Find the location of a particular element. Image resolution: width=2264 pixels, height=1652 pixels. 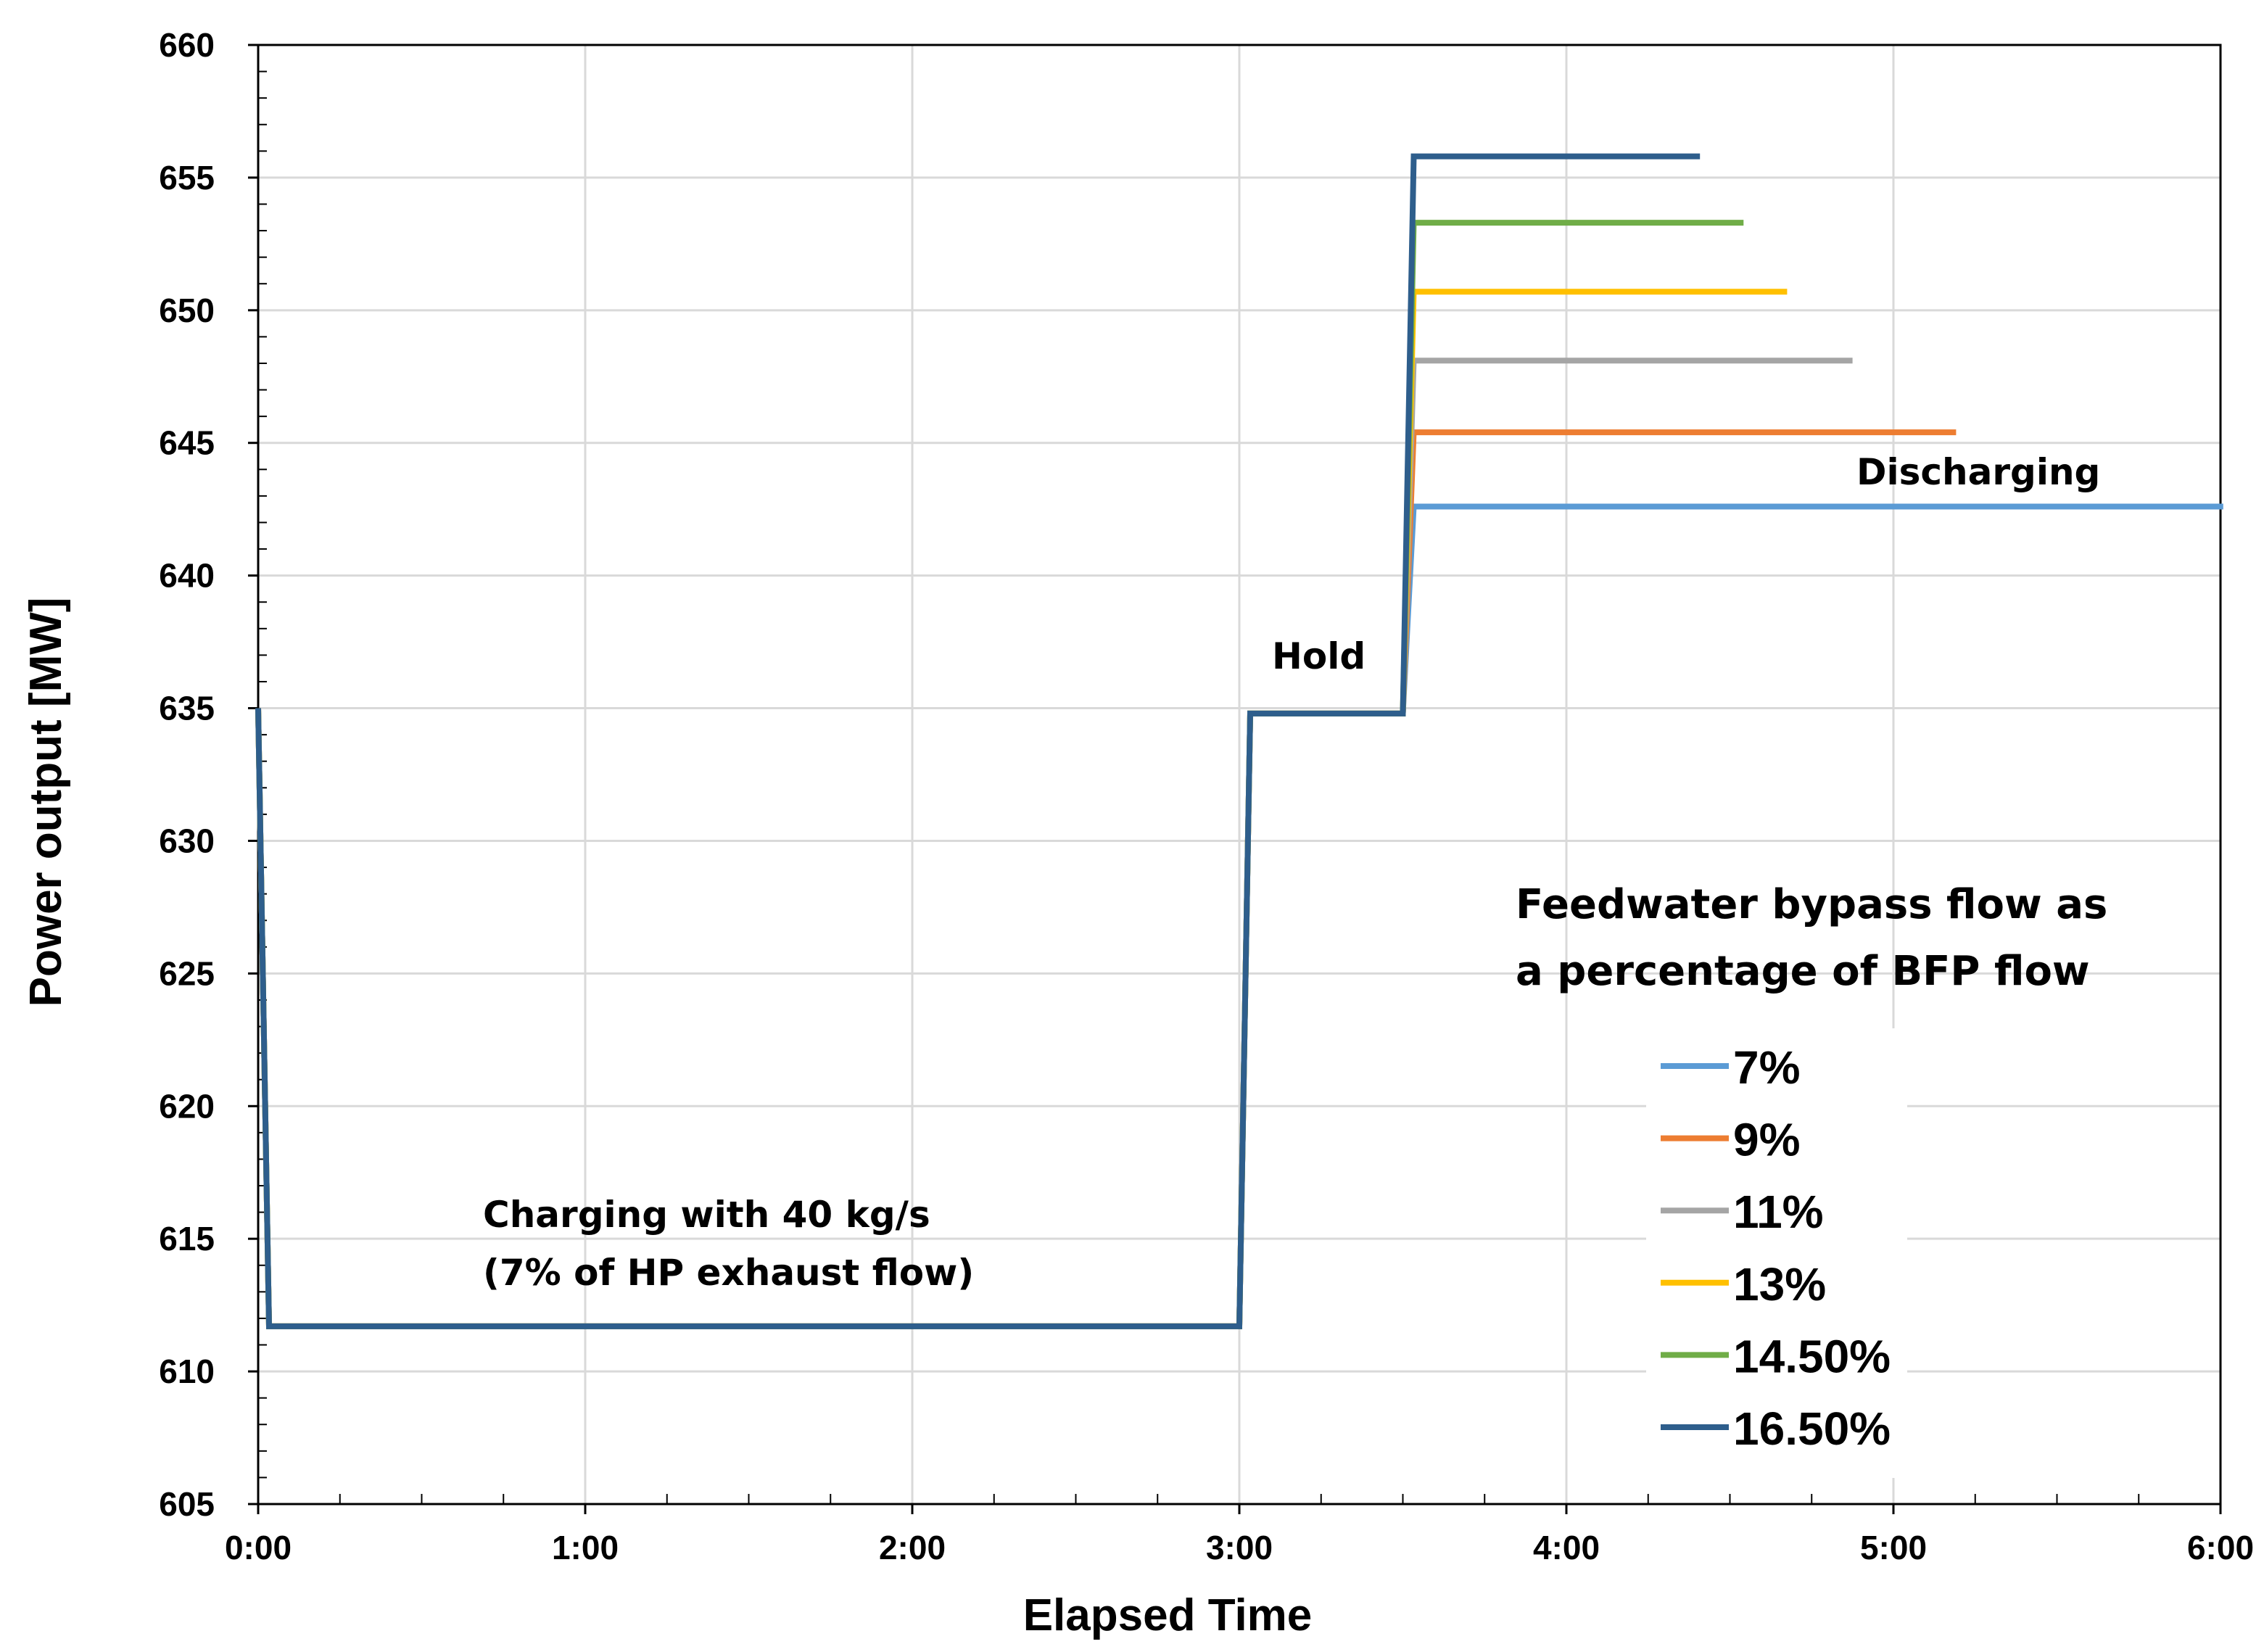

annotation-hold: Hold is located at coordinates (1319, 656).